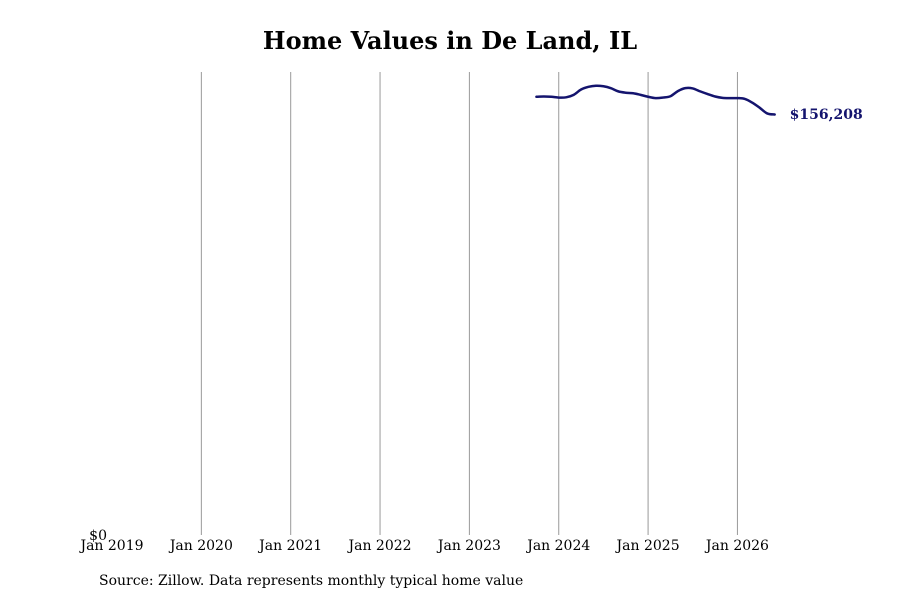 Image resolution: width=900 pixels, height=600 pixels. Describe the element at coordinates (110, 546) in the screenshot. I see `x-tick-label: Jan 2019` at that location.